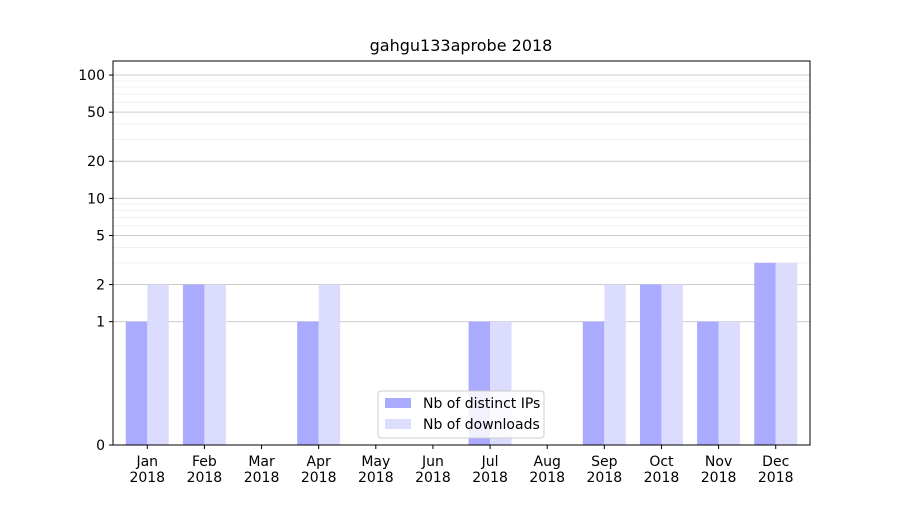 This screenshot has height=505, width=900. I want to click on y-tick-label: 100, so click(91, 76).